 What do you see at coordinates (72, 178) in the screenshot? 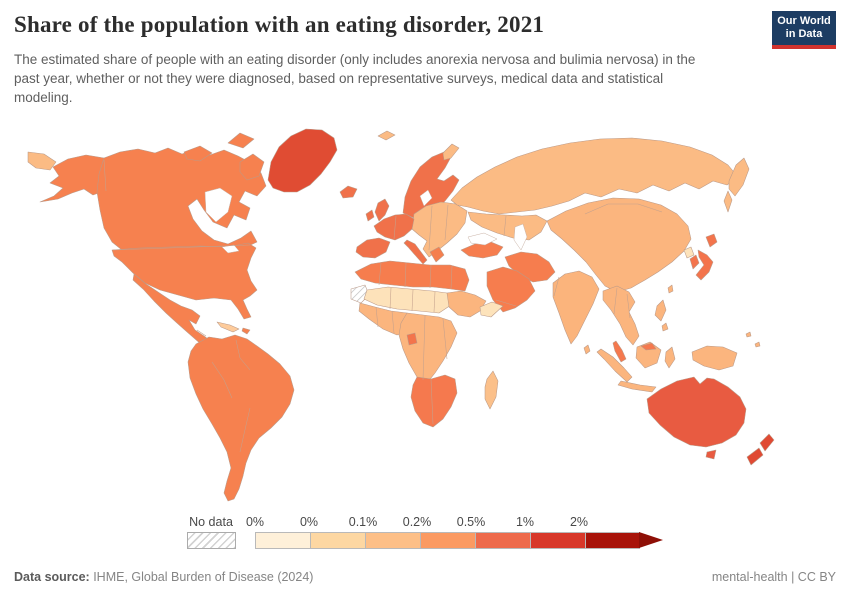
I see `region-alaska` at bounding box center [72, 178].